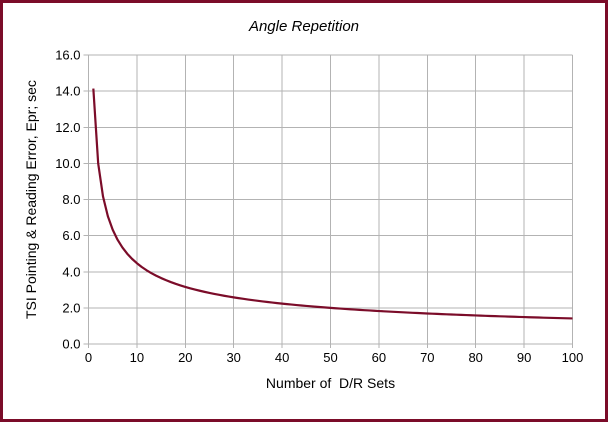 The height and width of the screenshot is (422, 608). I want to click on x-tick-labels: 0 10 20 30 40 50 60 70 80 90 100, so click(334, 357).